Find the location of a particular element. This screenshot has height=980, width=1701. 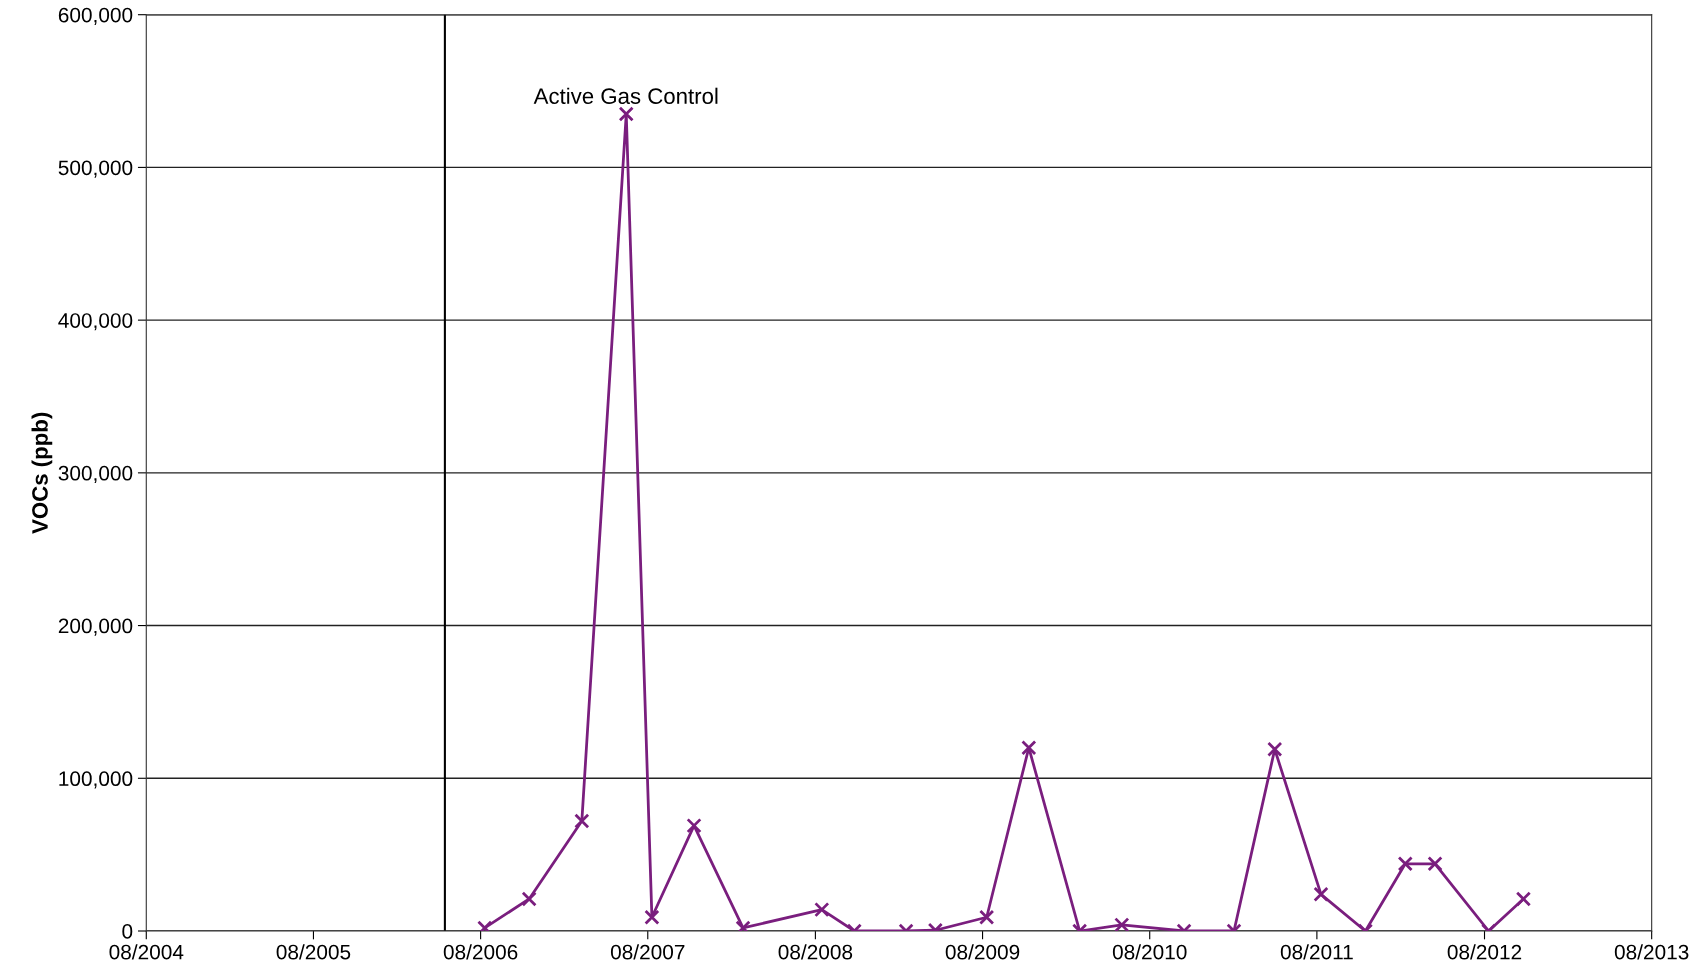

x-tick-label: 08/2012 is located at coordinates (1484, 952).